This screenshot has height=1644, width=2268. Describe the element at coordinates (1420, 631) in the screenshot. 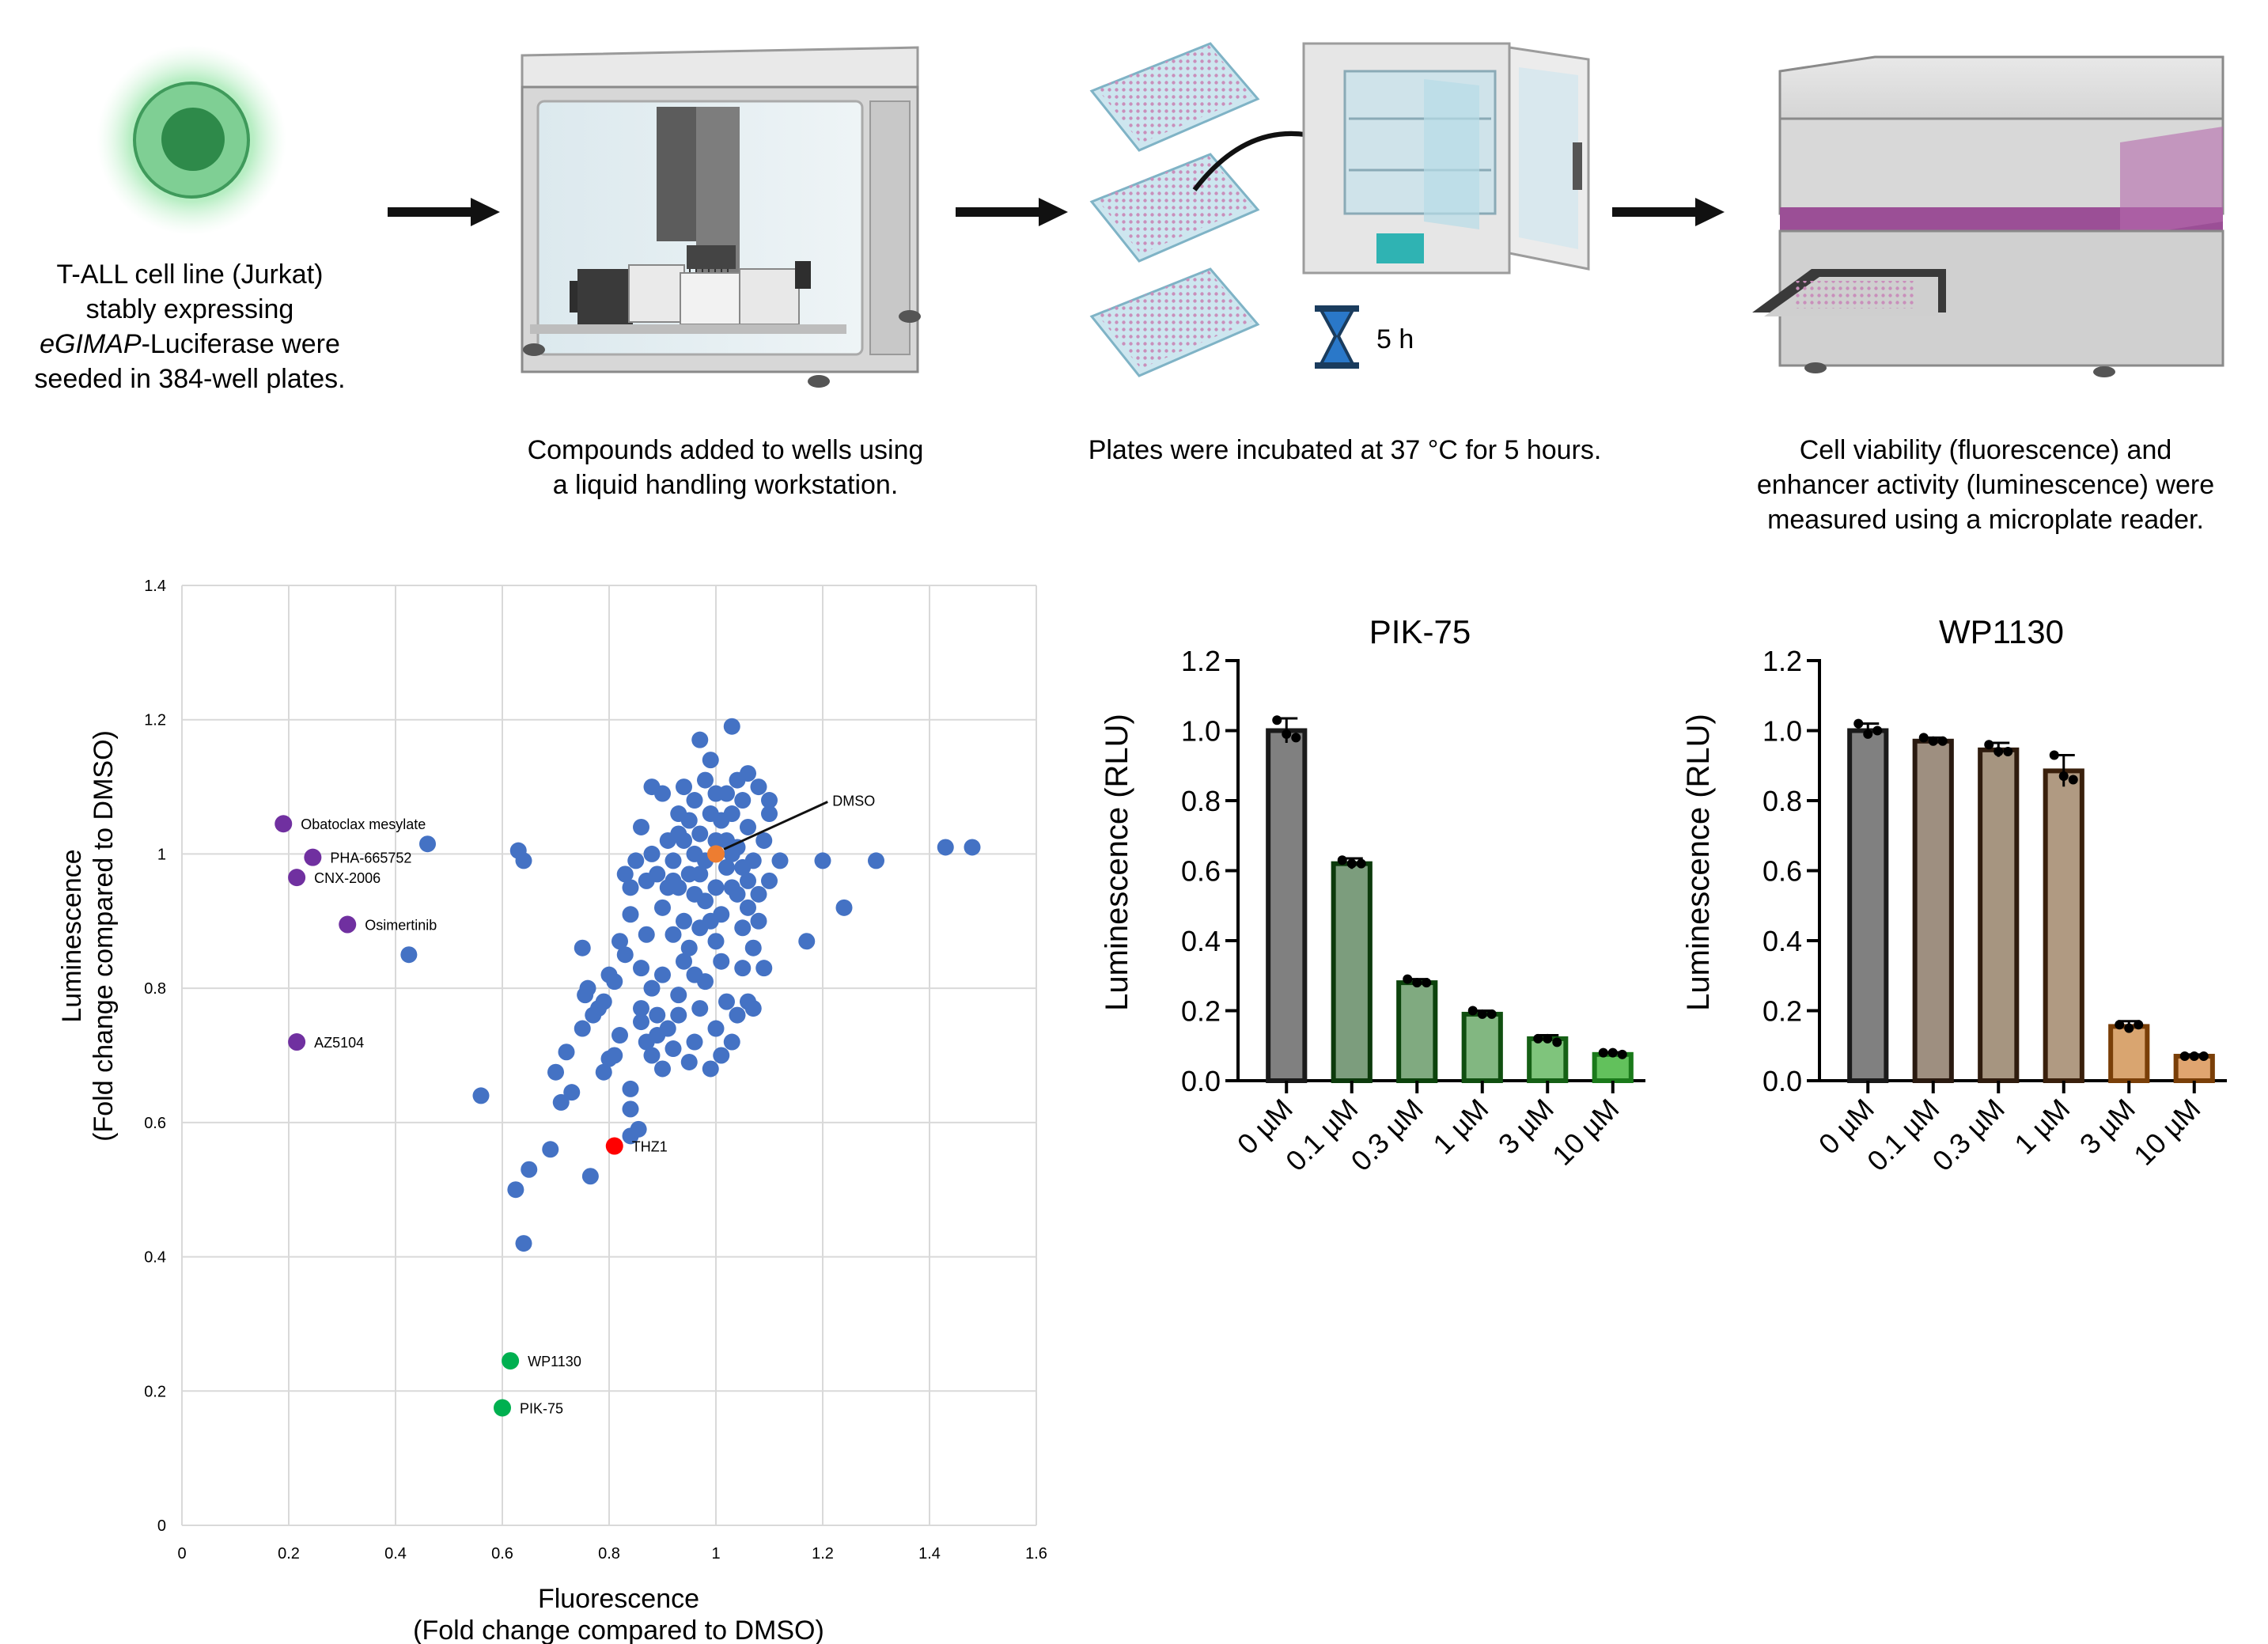

I see `chart-title: PIK-75` at that location.